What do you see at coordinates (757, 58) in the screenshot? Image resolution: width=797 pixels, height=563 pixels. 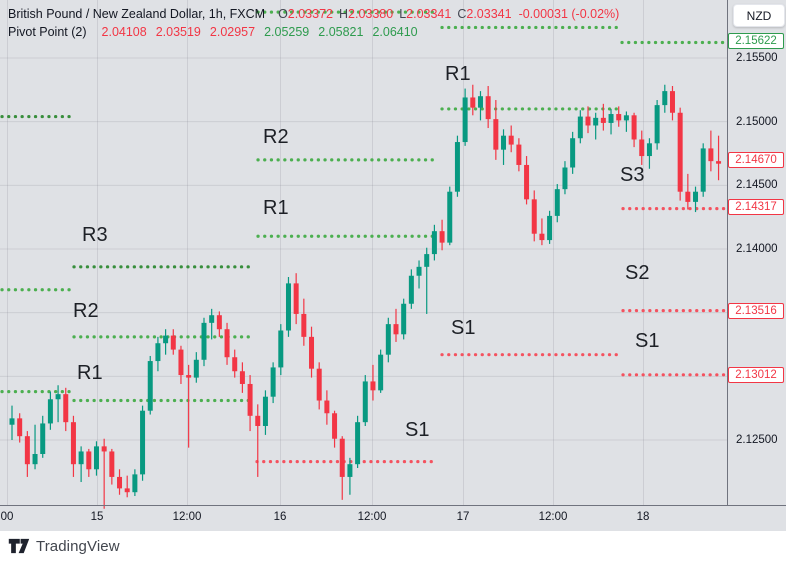 I see `price-axis-label: 2.15500` at bounding box center [757, 58].